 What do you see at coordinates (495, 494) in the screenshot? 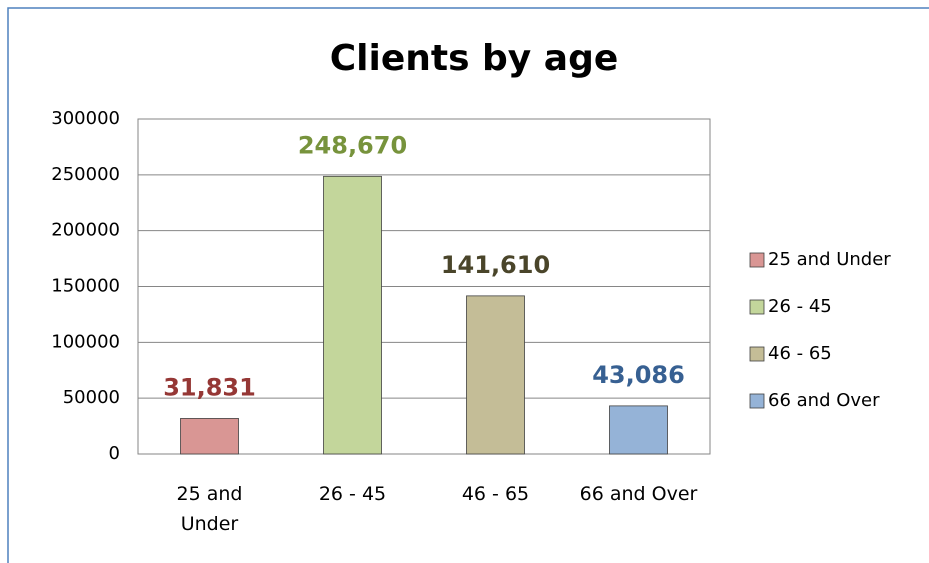
I see `x-tick-label: 46 - 65` at bounding box center [495, 494].